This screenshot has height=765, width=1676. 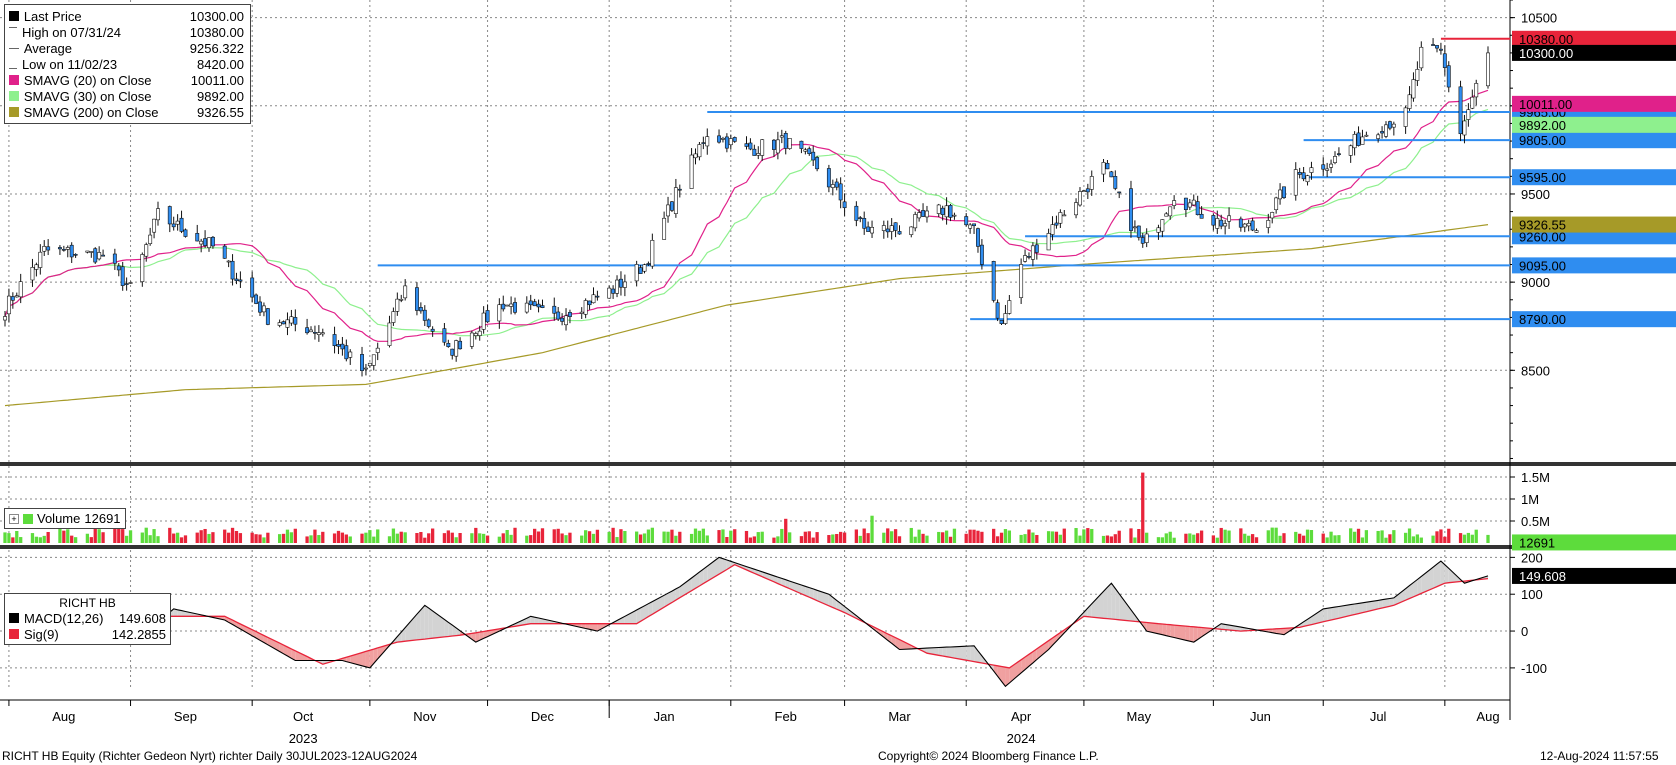 What do you see at coordinates (1542, 236) in the screenshot?
I see `level-tag: 9260.00` at bounding box center [1542, 236].